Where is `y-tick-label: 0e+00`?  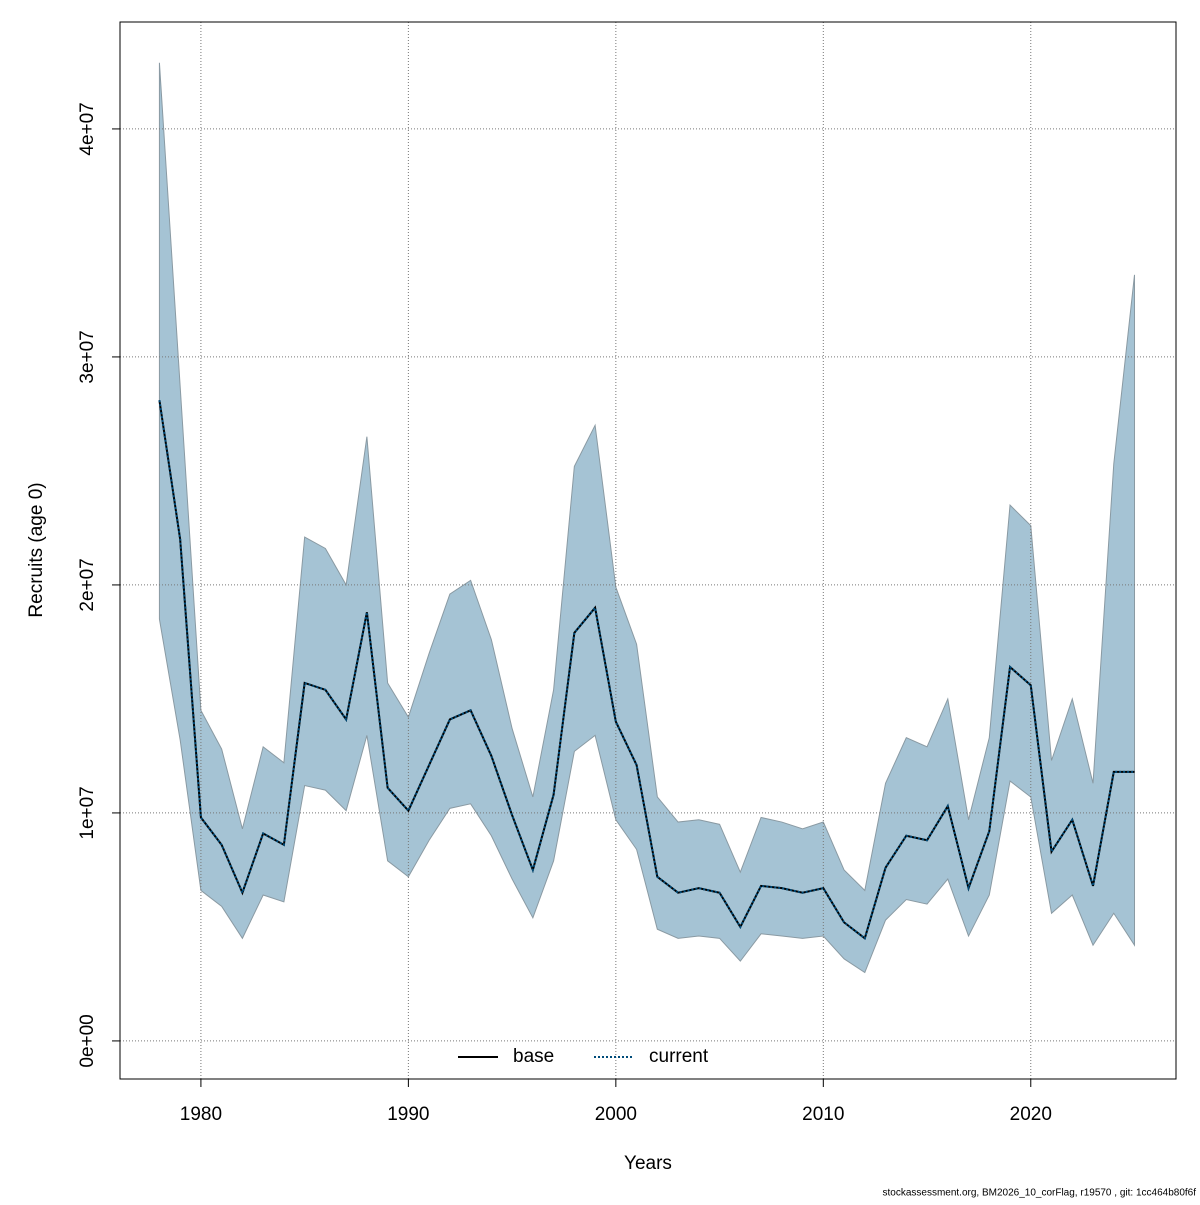
y-tick-label: 0e+00 is located at coordinates (87, 1040).